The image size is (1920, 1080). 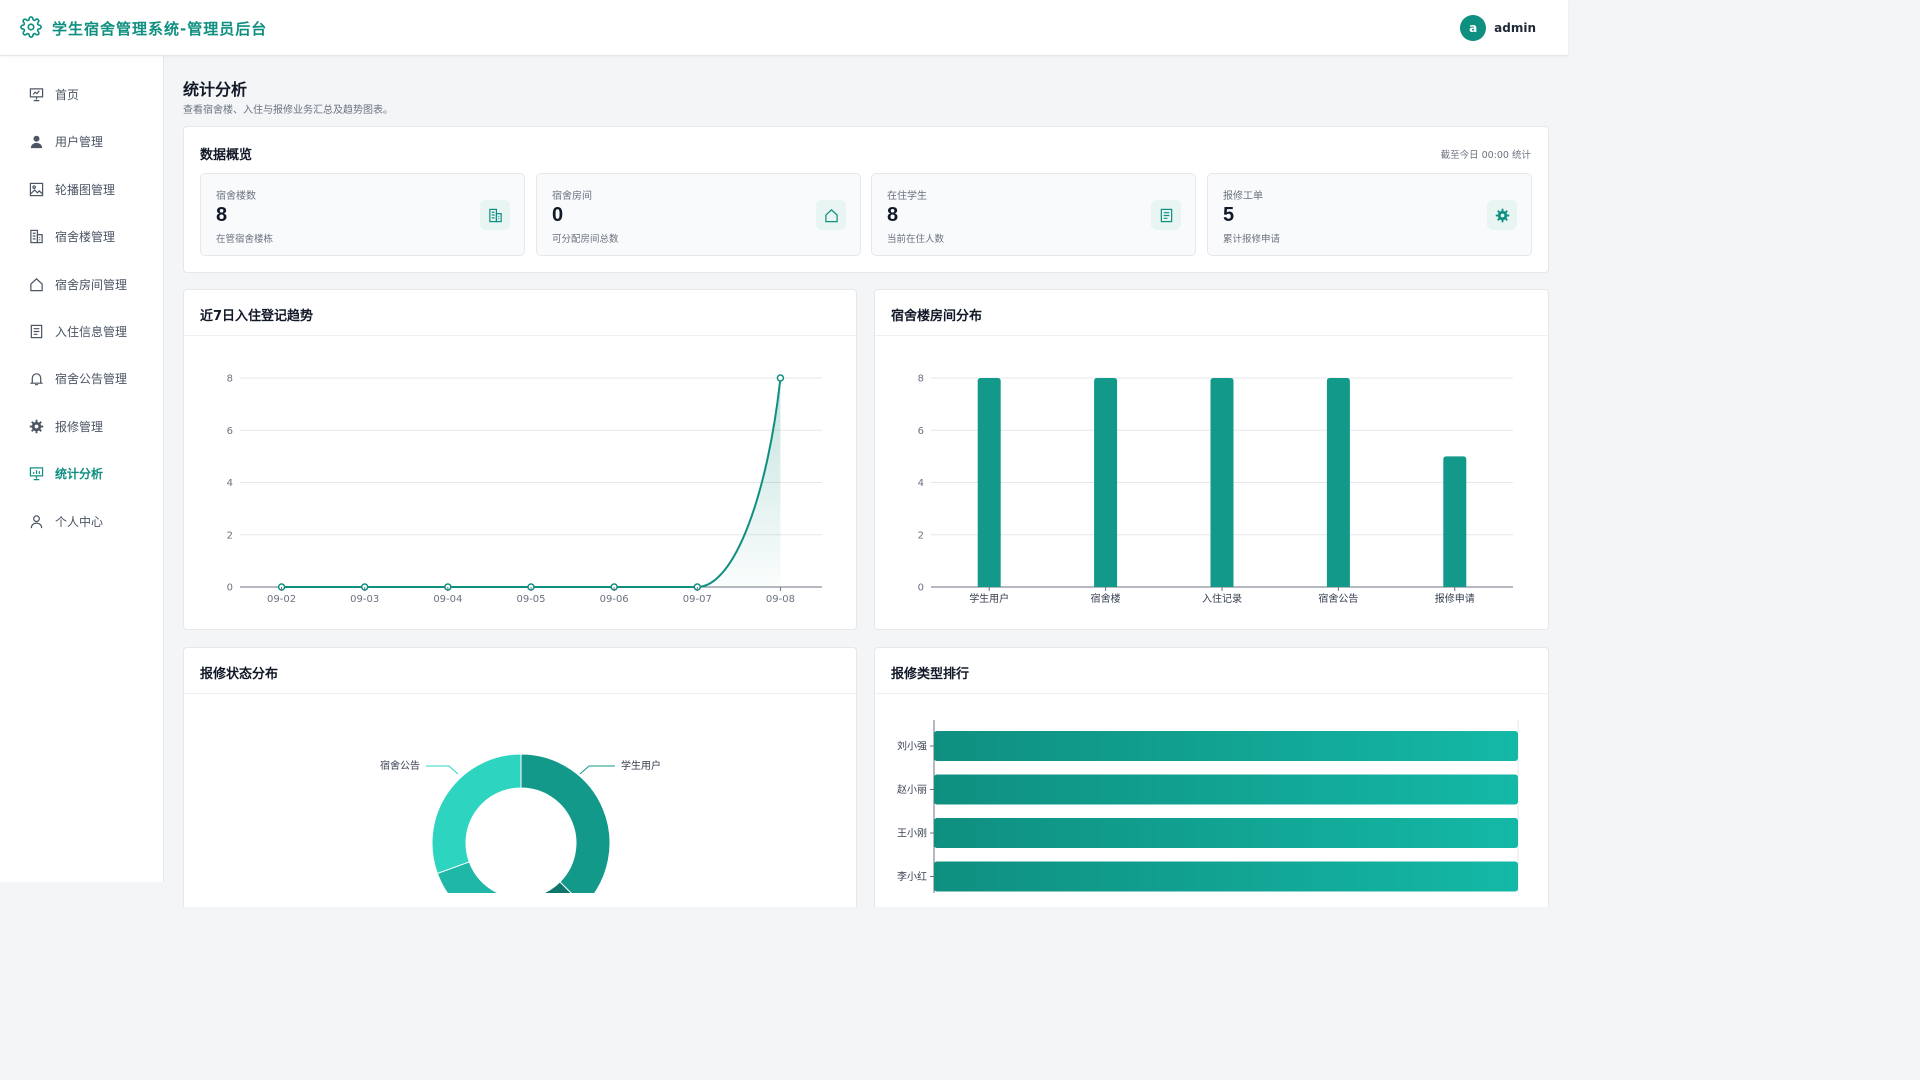 What do you see at coordinates (912, 834) in the screenshot?
I see `y-tick-label: 王小刚` at bounding box center [912, 834].